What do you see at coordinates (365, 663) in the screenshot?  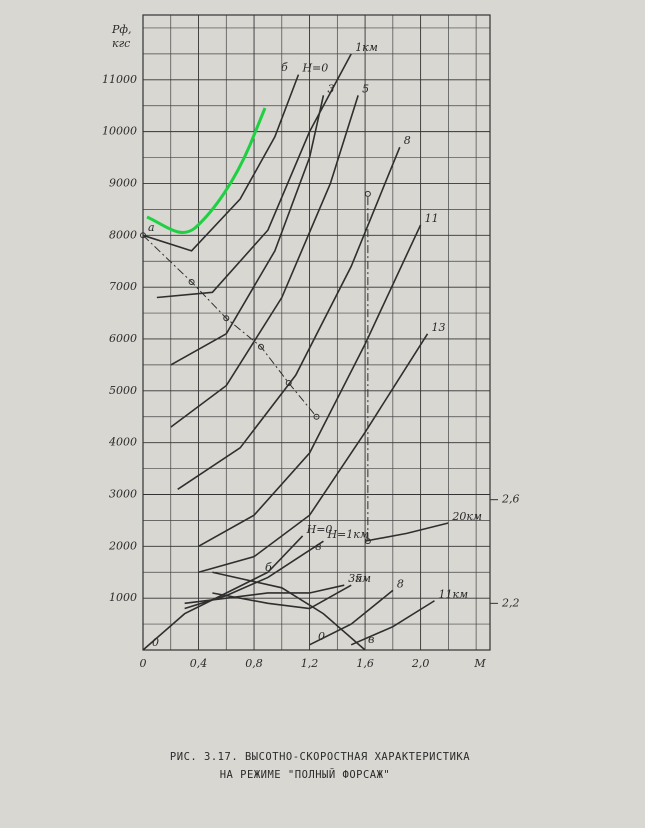 I see `x-tick-label: 1,6` at bounding box center [365, 663].